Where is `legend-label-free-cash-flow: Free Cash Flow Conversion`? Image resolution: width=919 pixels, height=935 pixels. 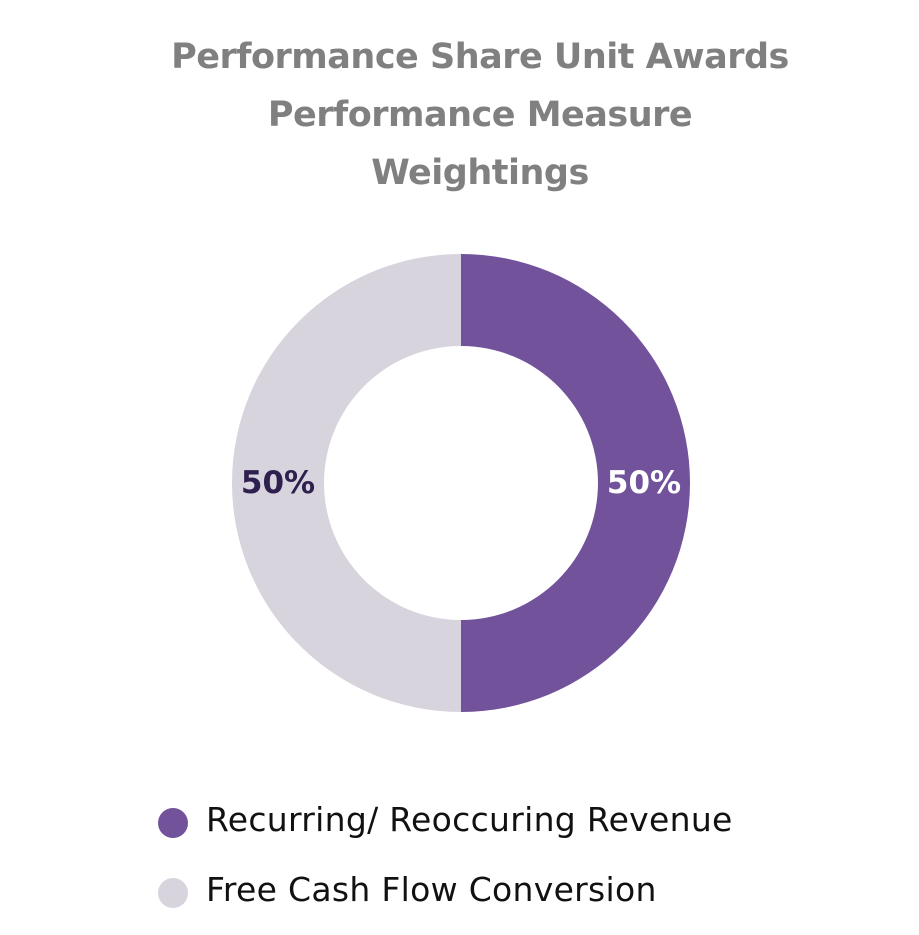 legend-label-free-cash-flow: Free Cash Flow Conversion is located at coordinates (431, 889).